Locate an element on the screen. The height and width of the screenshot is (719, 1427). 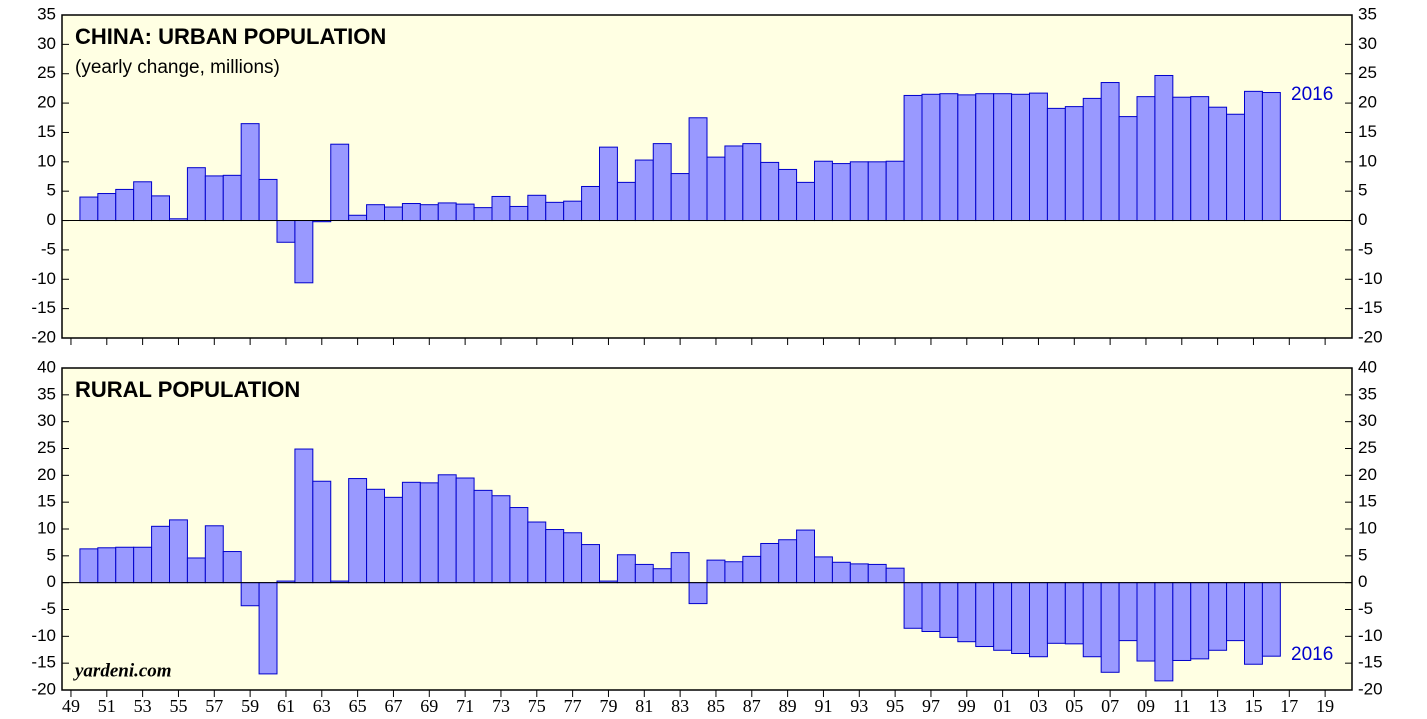
x-tick-label: 83 is located at coordinates (680, 706).